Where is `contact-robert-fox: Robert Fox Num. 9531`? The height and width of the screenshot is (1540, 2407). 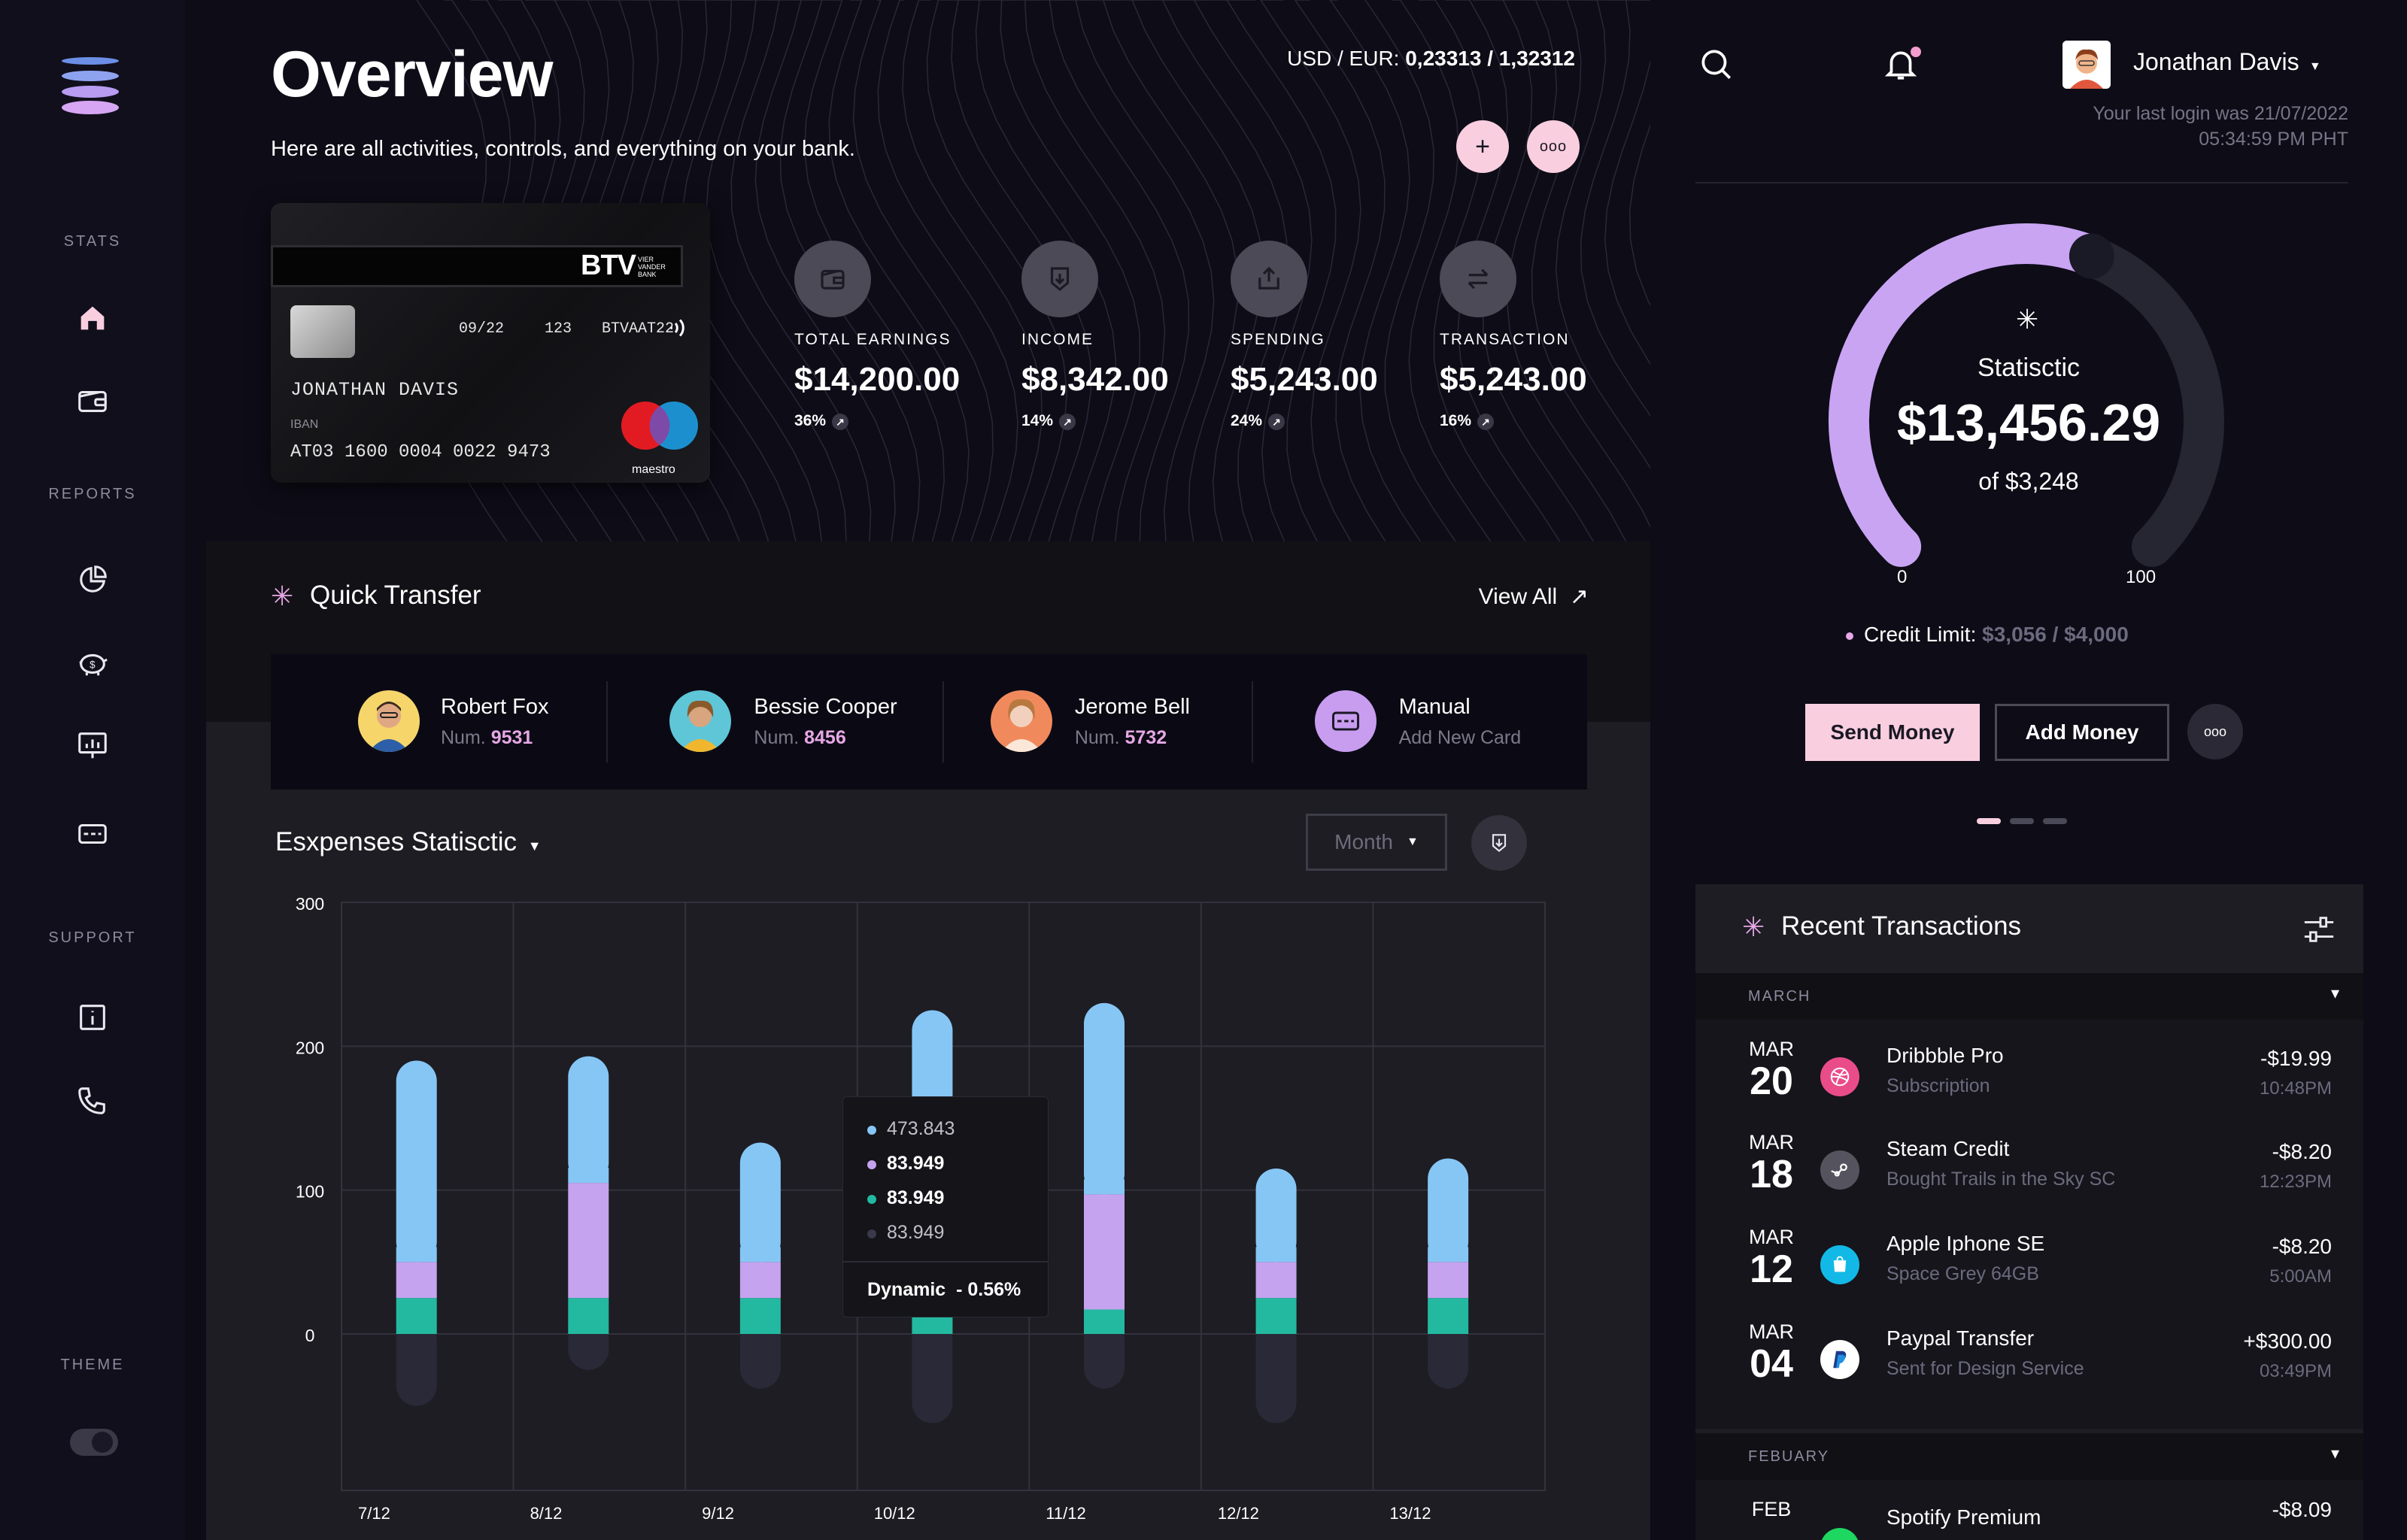
contact-robert-fox: Robert Fox Num. 9531 is located at coordinates (438, 722).